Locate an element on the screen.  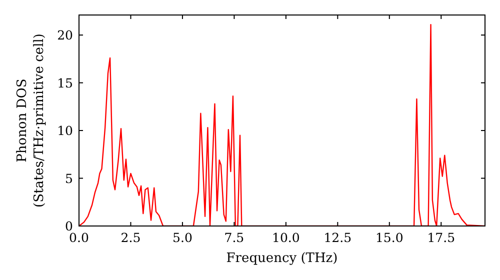
x-tick-label: 5.0 is located at coordinates (182, 237).